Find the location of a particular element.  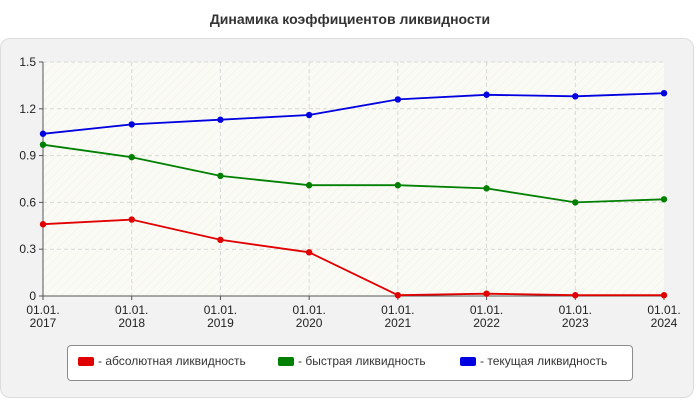

legend-item-absolute: - абсолютная ликвидность is located at coordinates (162, 361).